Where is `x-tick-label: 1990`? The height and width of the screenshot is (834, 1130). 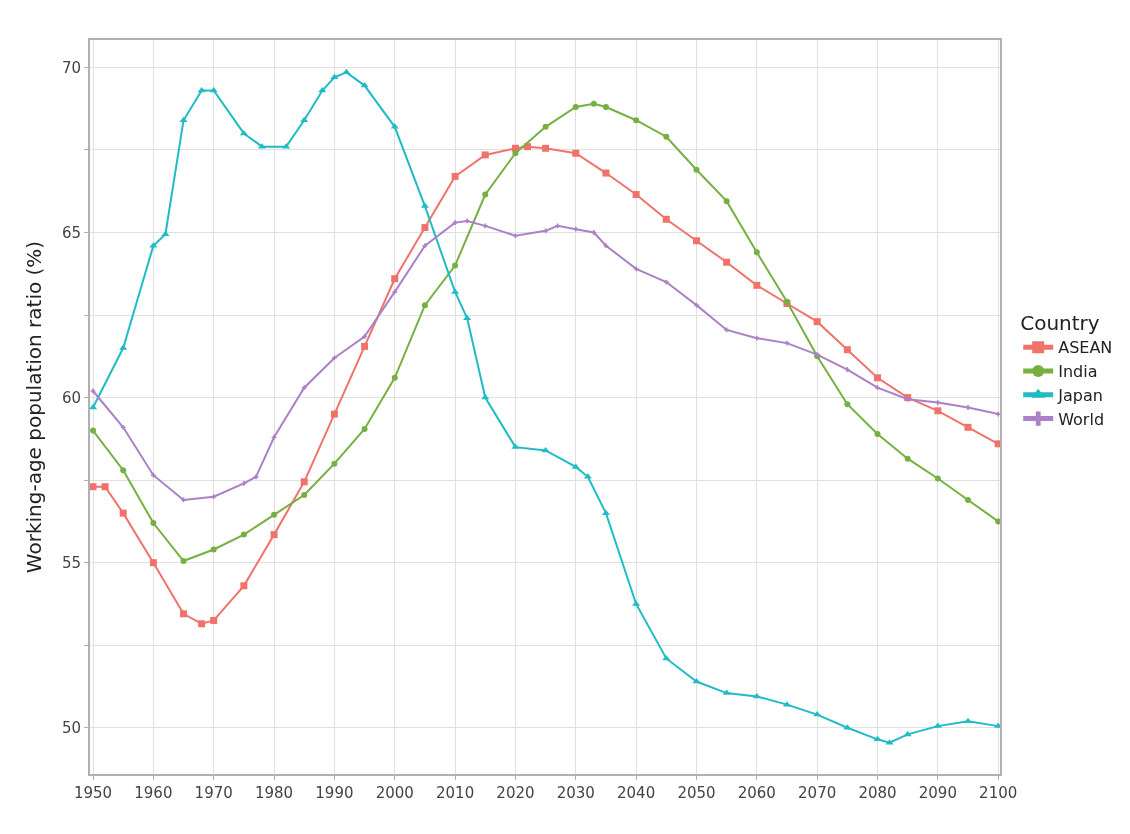 x-tick-label: 1990 is located at coordinates (334, 793).